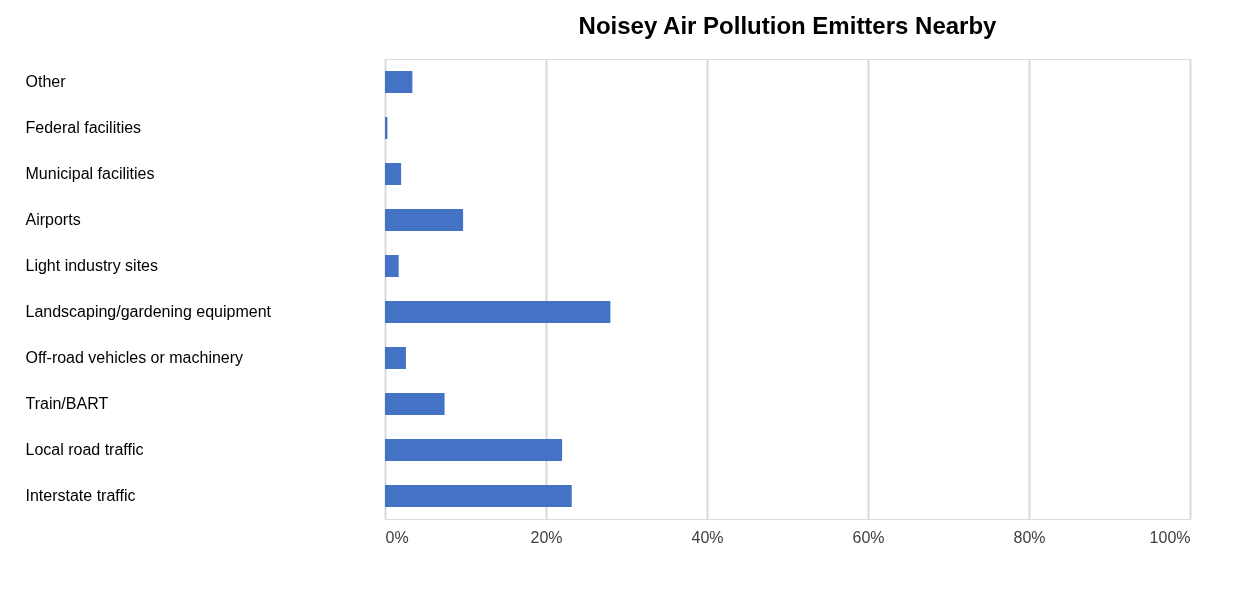 This screenshot has height=596, width=1250. Describe the element at coordinates (1029, 537) in the screenshot. I see `x-tick-label: 80%` at that location.